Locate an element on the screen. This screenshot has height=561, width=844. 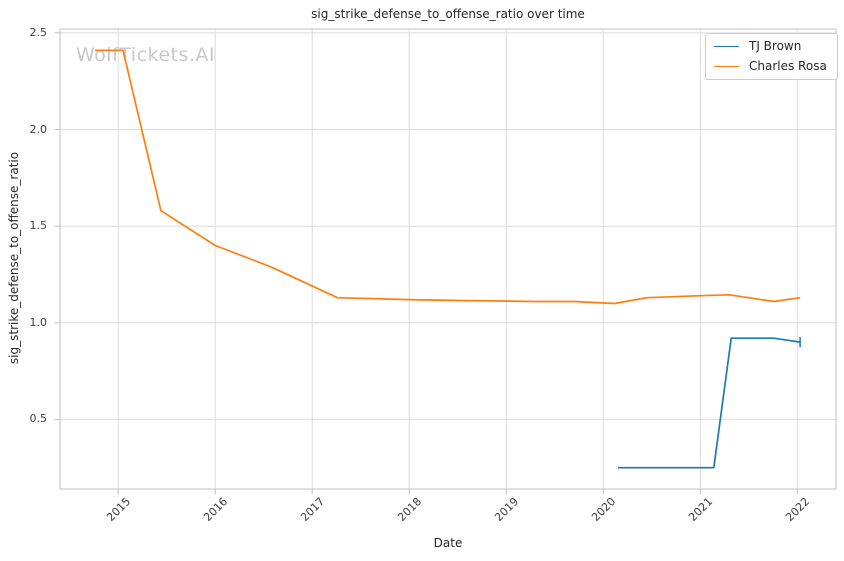
legend-item-charles-rosa: Charles Rosa is located at coordinates (770, 66).